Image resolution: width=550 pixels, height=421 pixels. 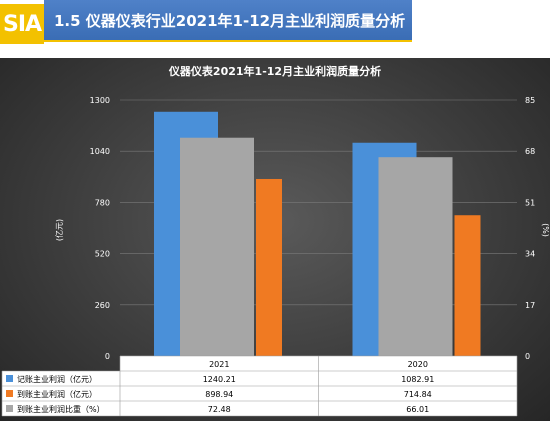 What do you see at coordinates (228, 20) in the screenshot?
I see `page-title: 1.5 仪器仪表行业2021年1-12月主业利润质量分析` at bounding box center [228, 20].